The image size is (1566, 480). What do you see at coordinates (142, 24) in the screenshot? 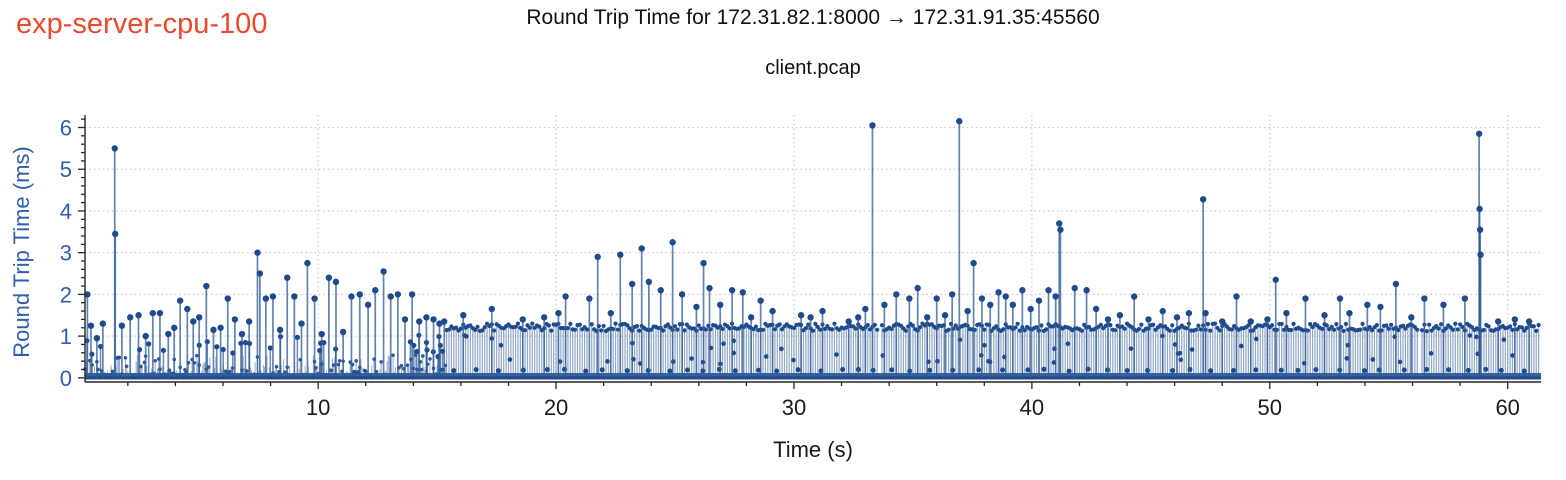
I see `experiment-label: exp-server-cpu-100` at bounding box center [142, 24].